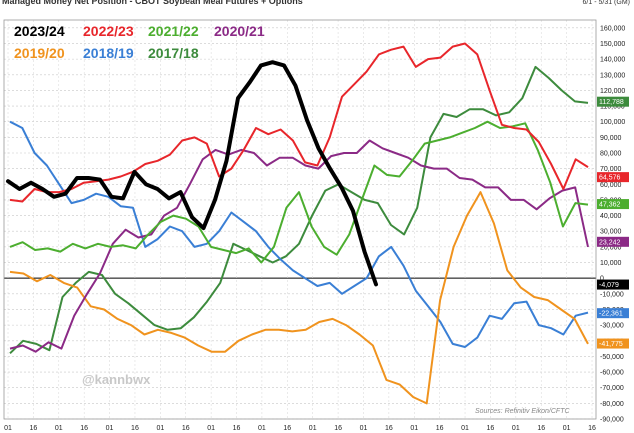 The height and width of the screenshot is (433, 634). What do you see at coordinates (612, 294) in the screenshot?
I see `y-tick-label: -10,000` at bounding box center [612, 294].